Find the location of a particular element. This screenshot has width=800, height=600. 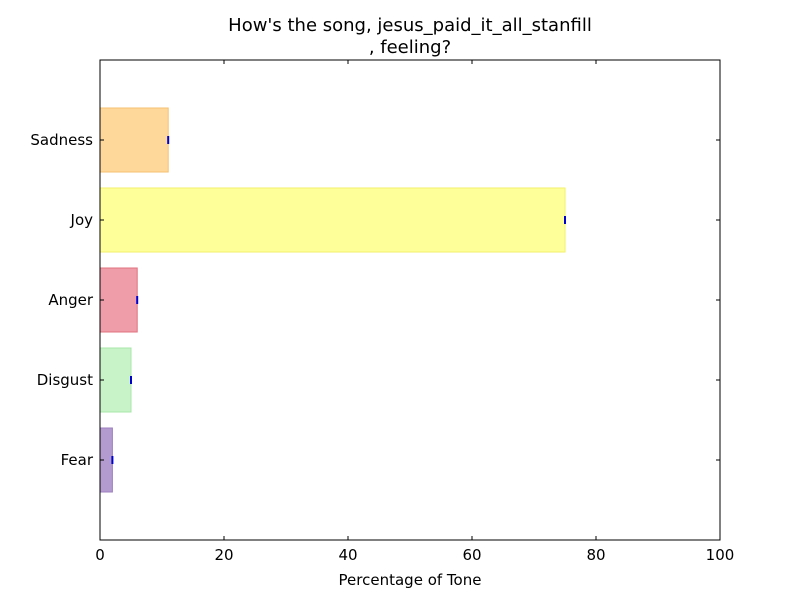

chart-title-line-2: , feeling? is located at coordinates (410, 47).